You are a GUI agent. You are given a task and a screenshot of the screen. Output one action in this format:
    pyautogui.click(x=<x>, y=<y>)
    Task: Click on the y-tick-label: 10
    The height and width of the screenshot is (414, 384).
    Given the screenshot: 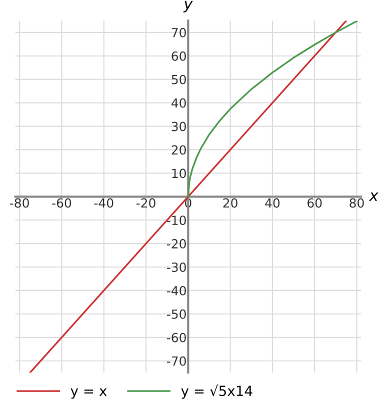 What is the action you would take?
    pyautogui.click(x=179, y=173)
    